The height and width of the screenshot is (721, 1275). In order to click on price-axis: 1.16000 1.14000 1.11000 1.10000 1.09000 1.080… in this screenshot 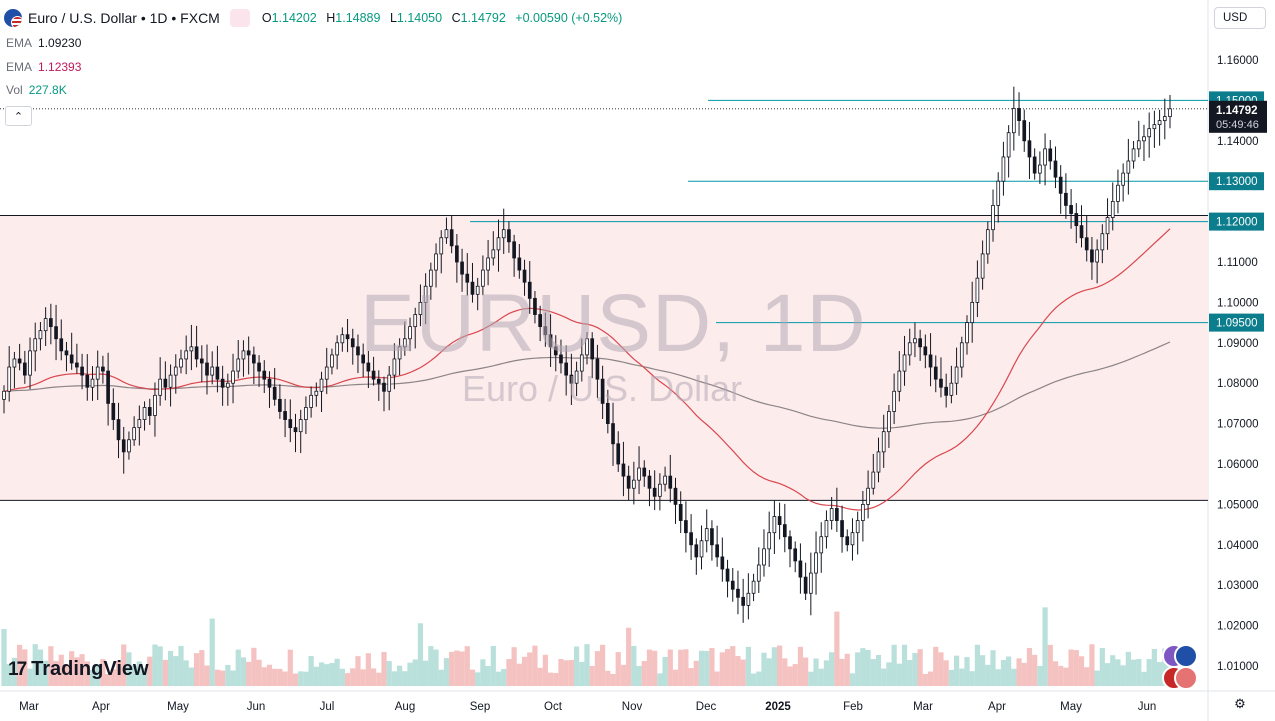, I will do `click(1238, 364)`.